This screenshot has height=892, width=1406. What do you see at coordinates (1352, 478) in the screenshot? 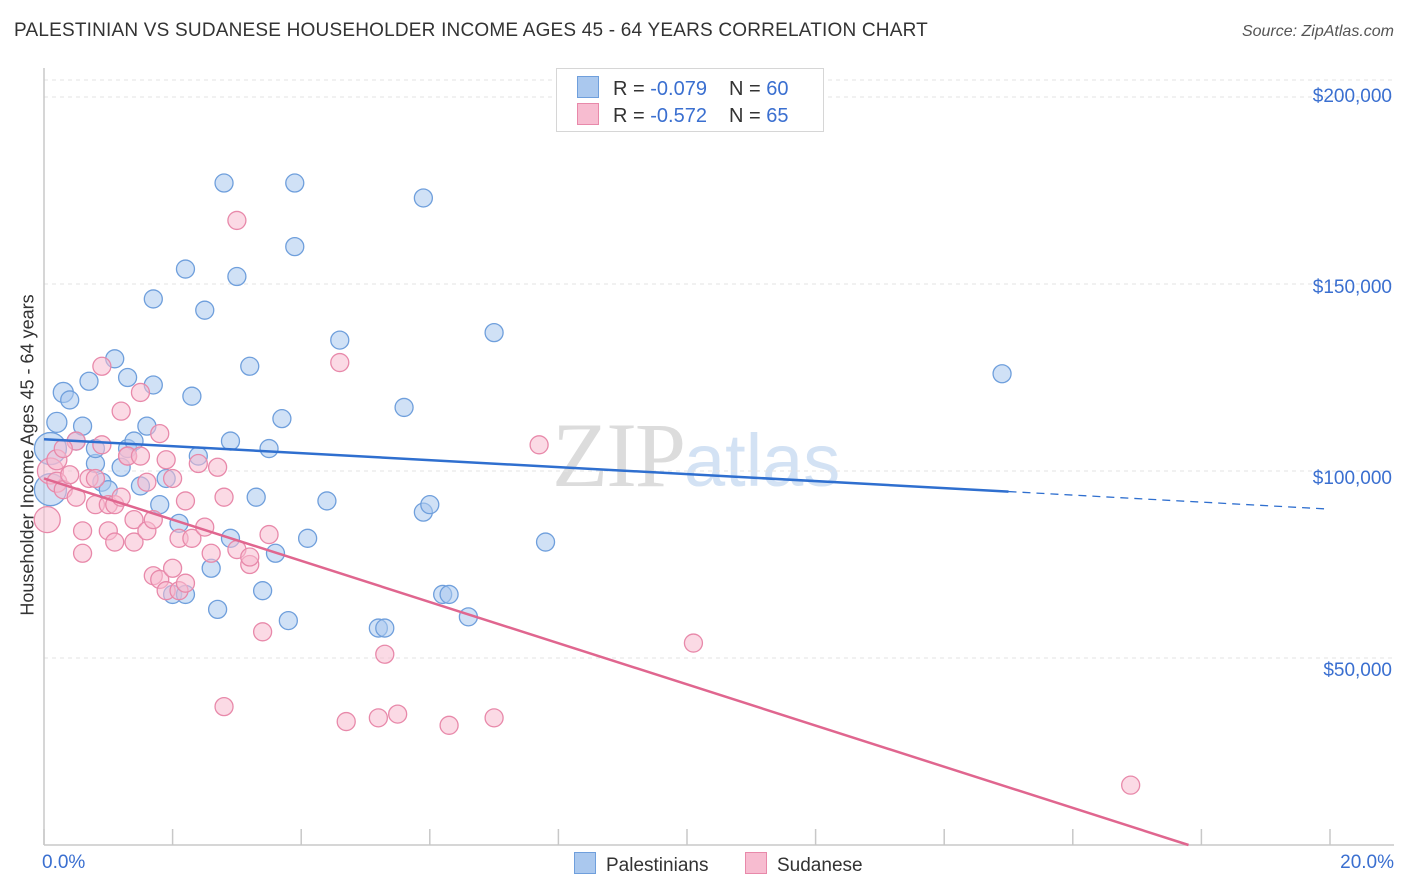
I see `y-tick-label: $100,000` at bounding box center [1352, 478].